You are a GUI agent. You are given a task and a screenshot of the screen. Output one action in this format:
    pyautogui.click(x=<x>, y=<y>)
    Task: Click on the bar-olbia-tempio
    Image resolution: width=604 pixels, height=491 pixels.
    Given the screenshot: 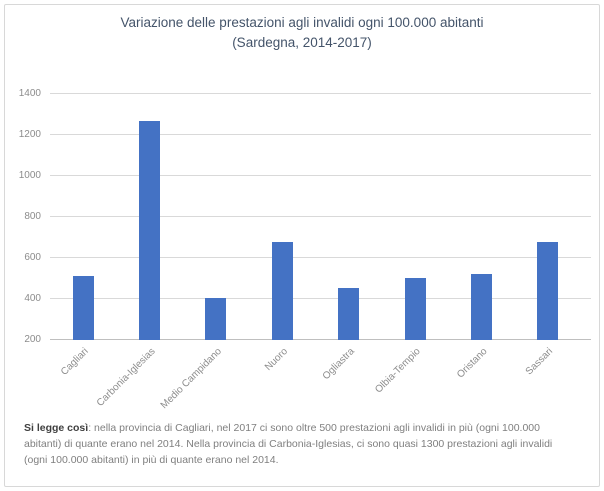 What is the action you would take?
    pyautogui.click(x=415, y=308)
    